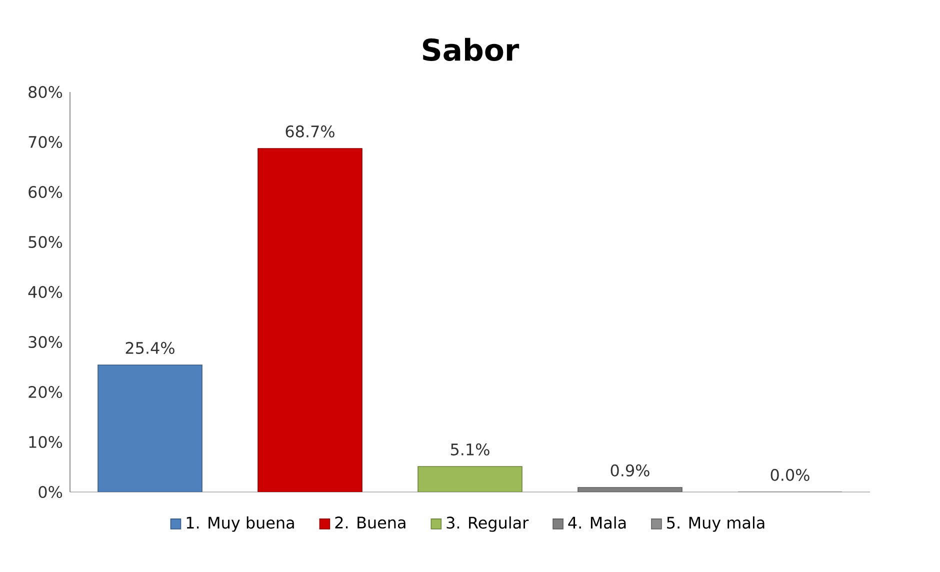 The height and width of the screenshot is (572, 940). Describe the element at coordinates (471, 50) in the screenshot. I see `chart-title: Sabor` at that location.